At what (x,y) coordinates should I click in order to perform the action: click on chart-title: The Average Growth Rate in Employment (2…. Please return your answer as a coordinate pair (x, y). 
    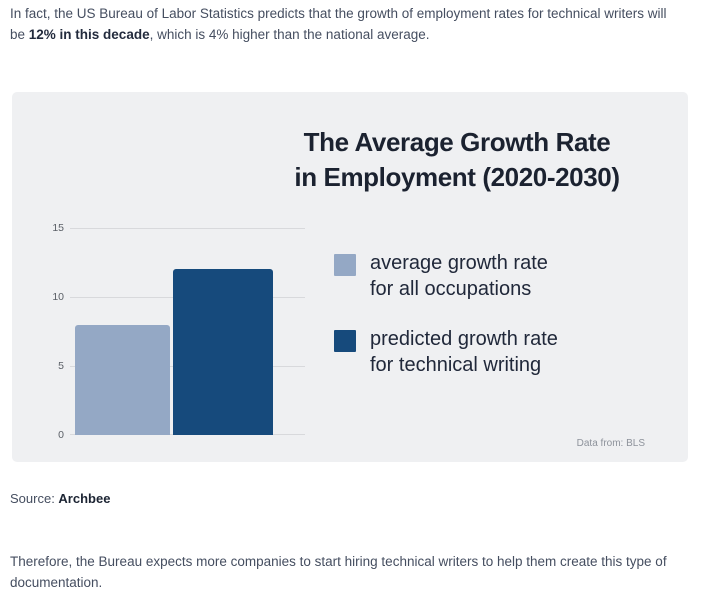
    Looking at the image, I should click on (457, 160).